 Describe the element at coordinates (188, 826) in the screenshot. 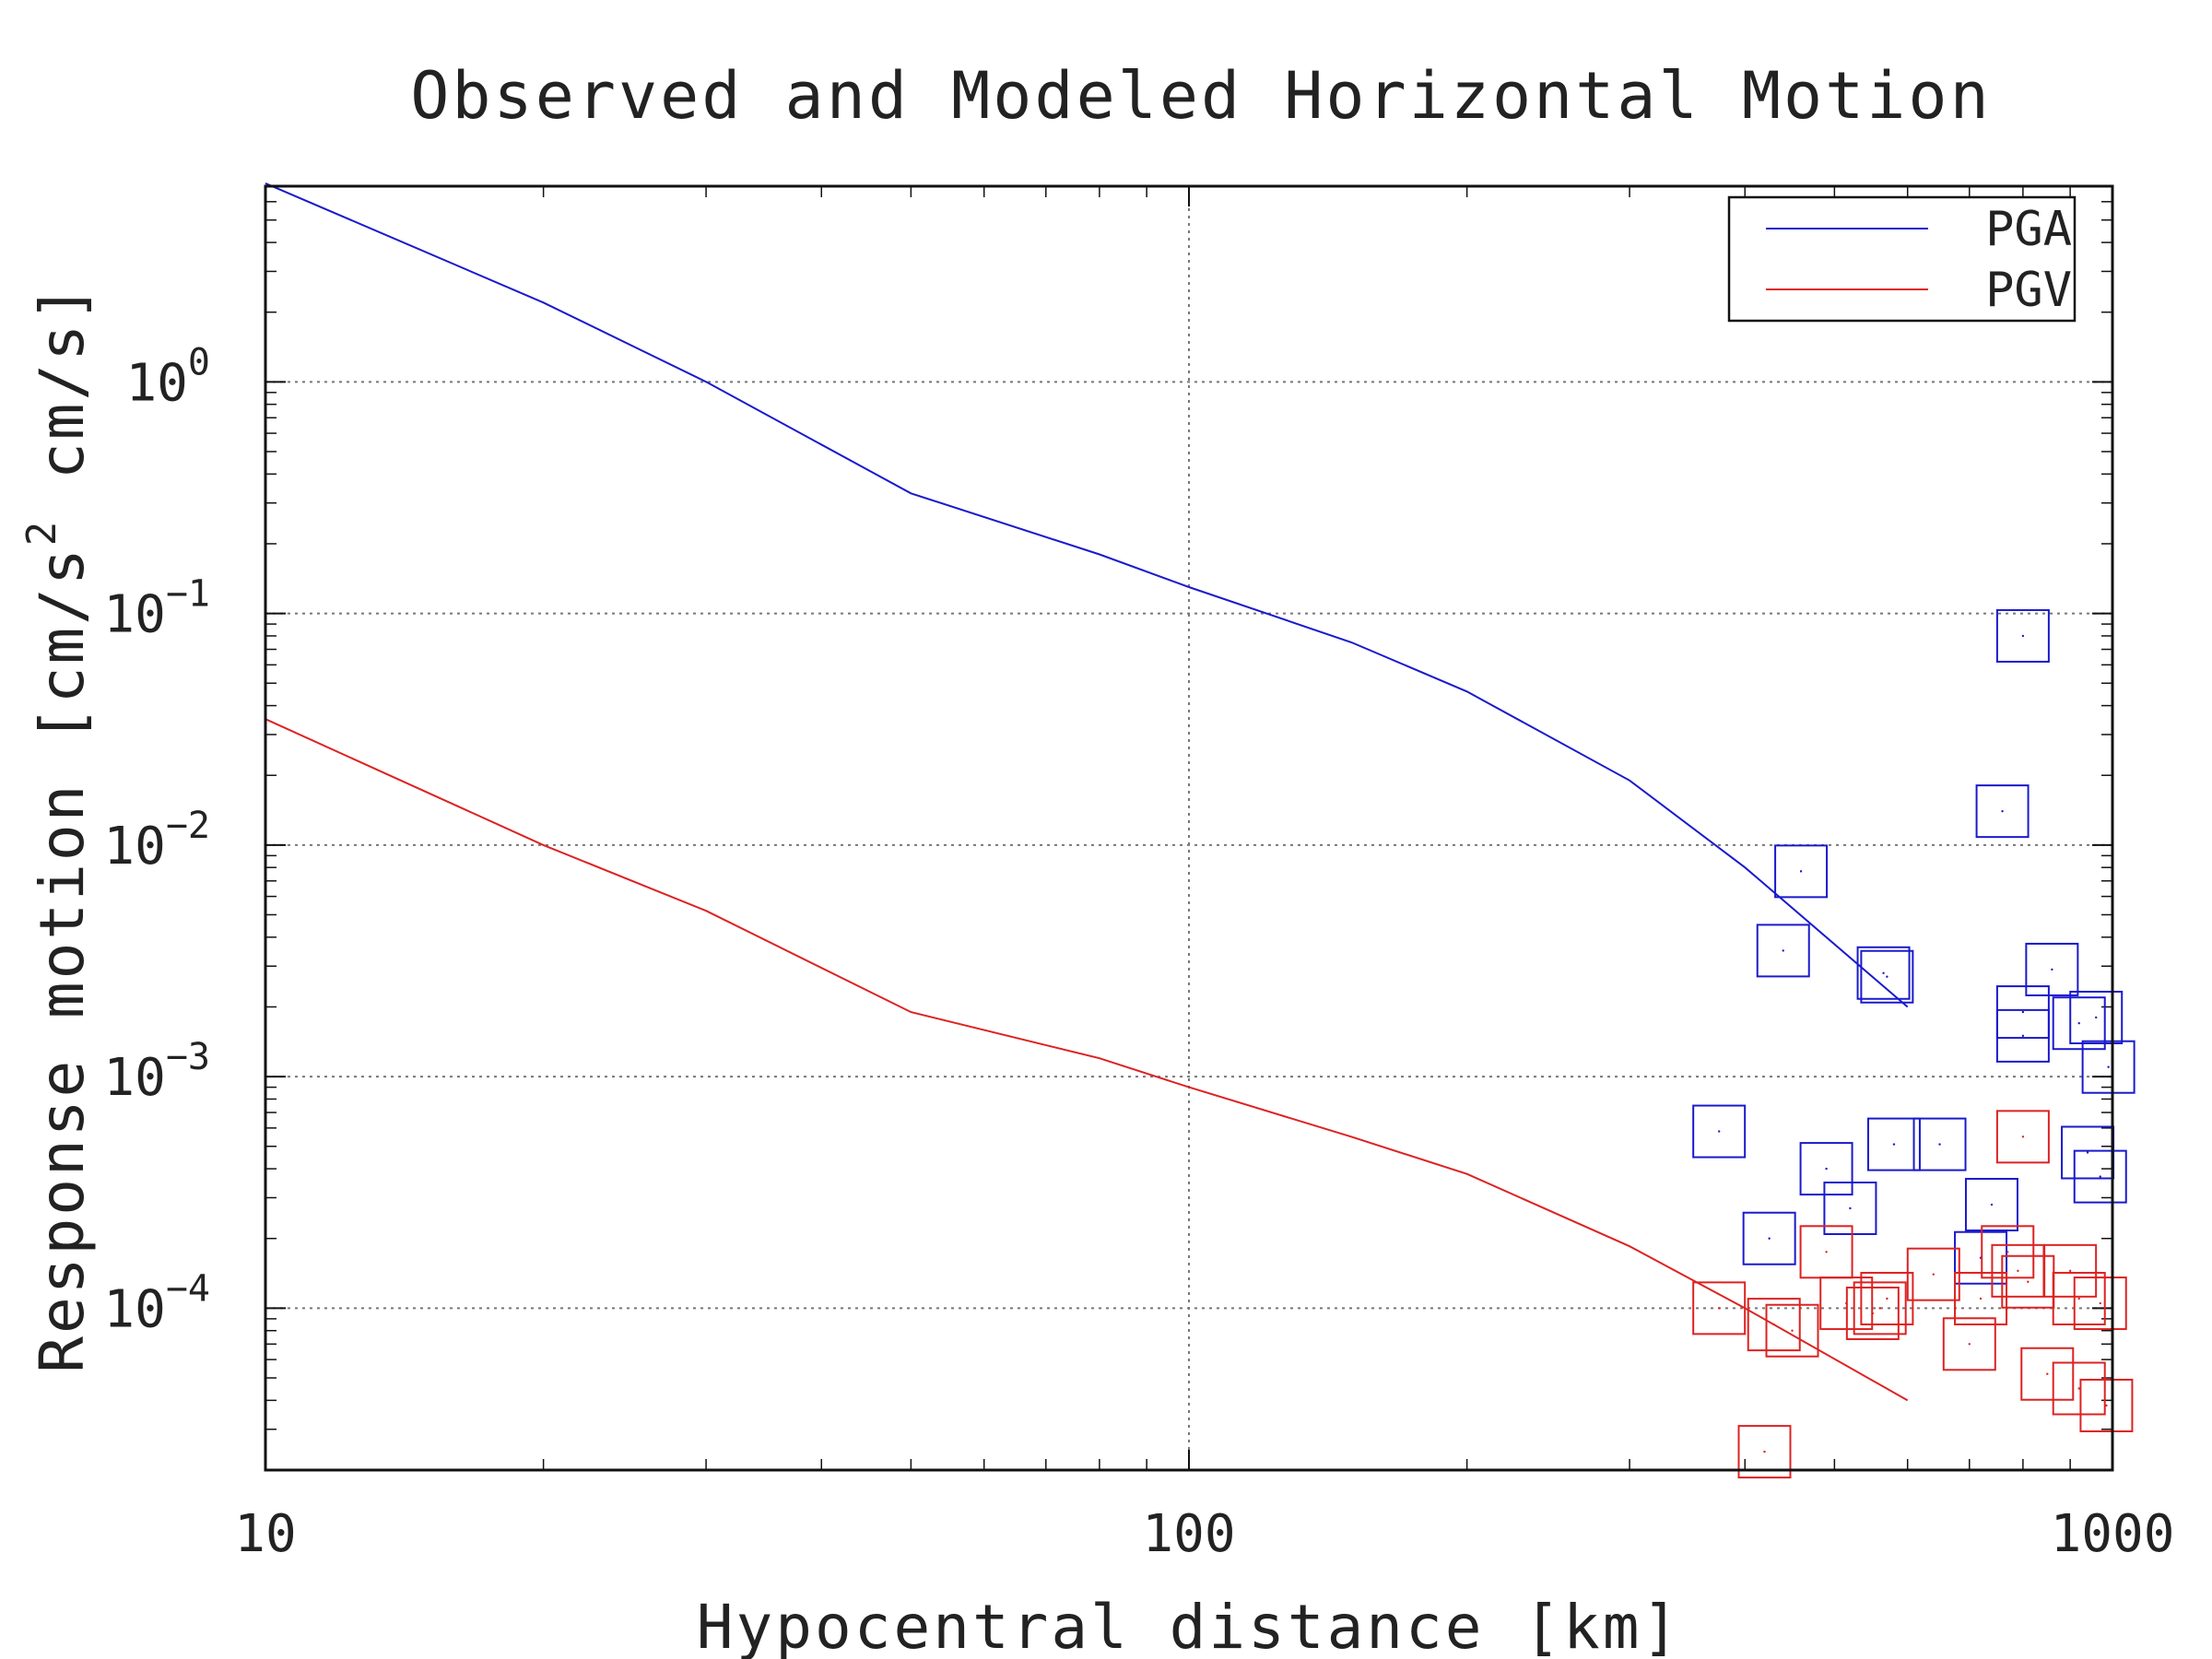

I see `y-tick-exponent: −2` at that location.